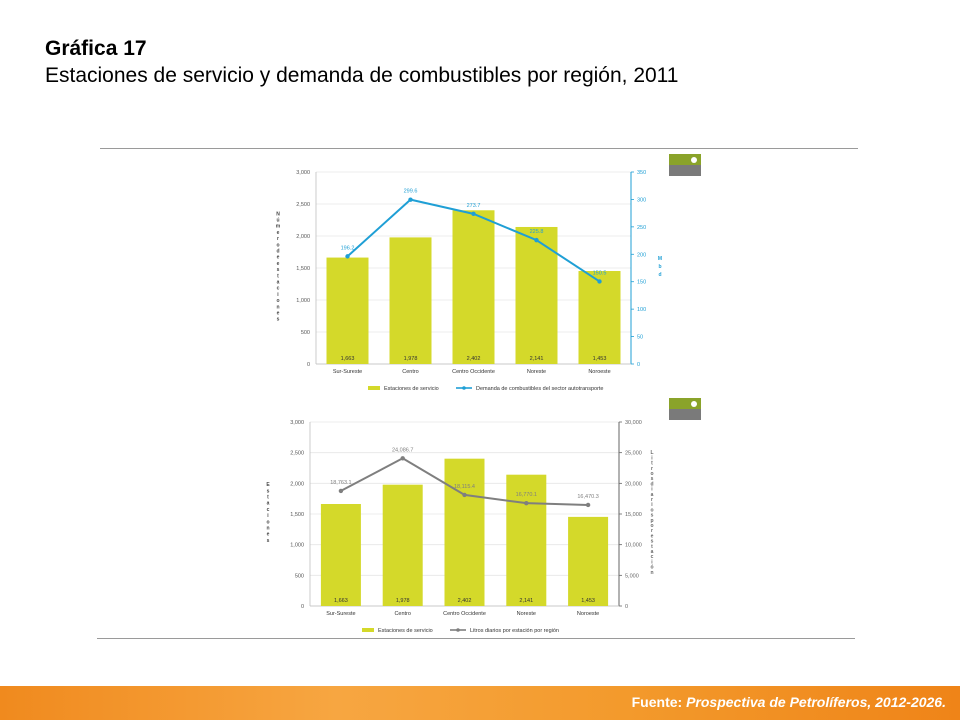 The height and width of the screenshot is (720, 960). Describe the element at coordinates (685, 409) in the screenshot. I see `sener-logo-bottom` at that location.